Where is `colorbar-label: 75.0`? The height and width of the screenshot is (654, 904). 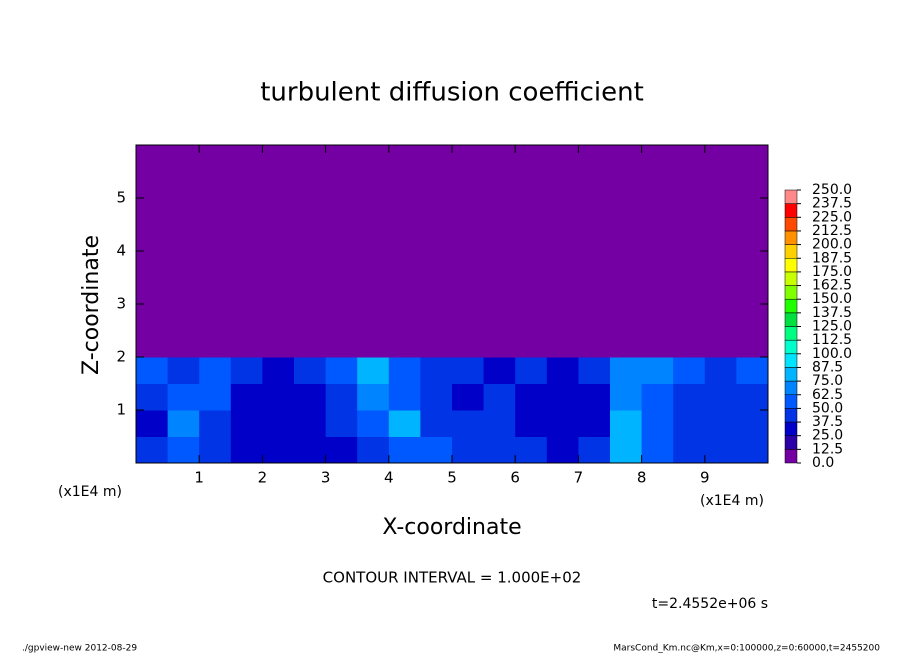 colorbar-label: 75.0 is located at coordinates (827, 381).